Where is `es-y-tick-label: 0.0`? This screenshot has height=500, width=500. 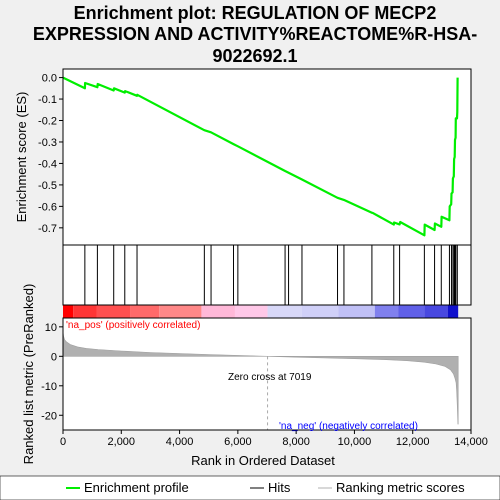
es-y-tick-label: 0.0 is located at coordinates (49, 79).